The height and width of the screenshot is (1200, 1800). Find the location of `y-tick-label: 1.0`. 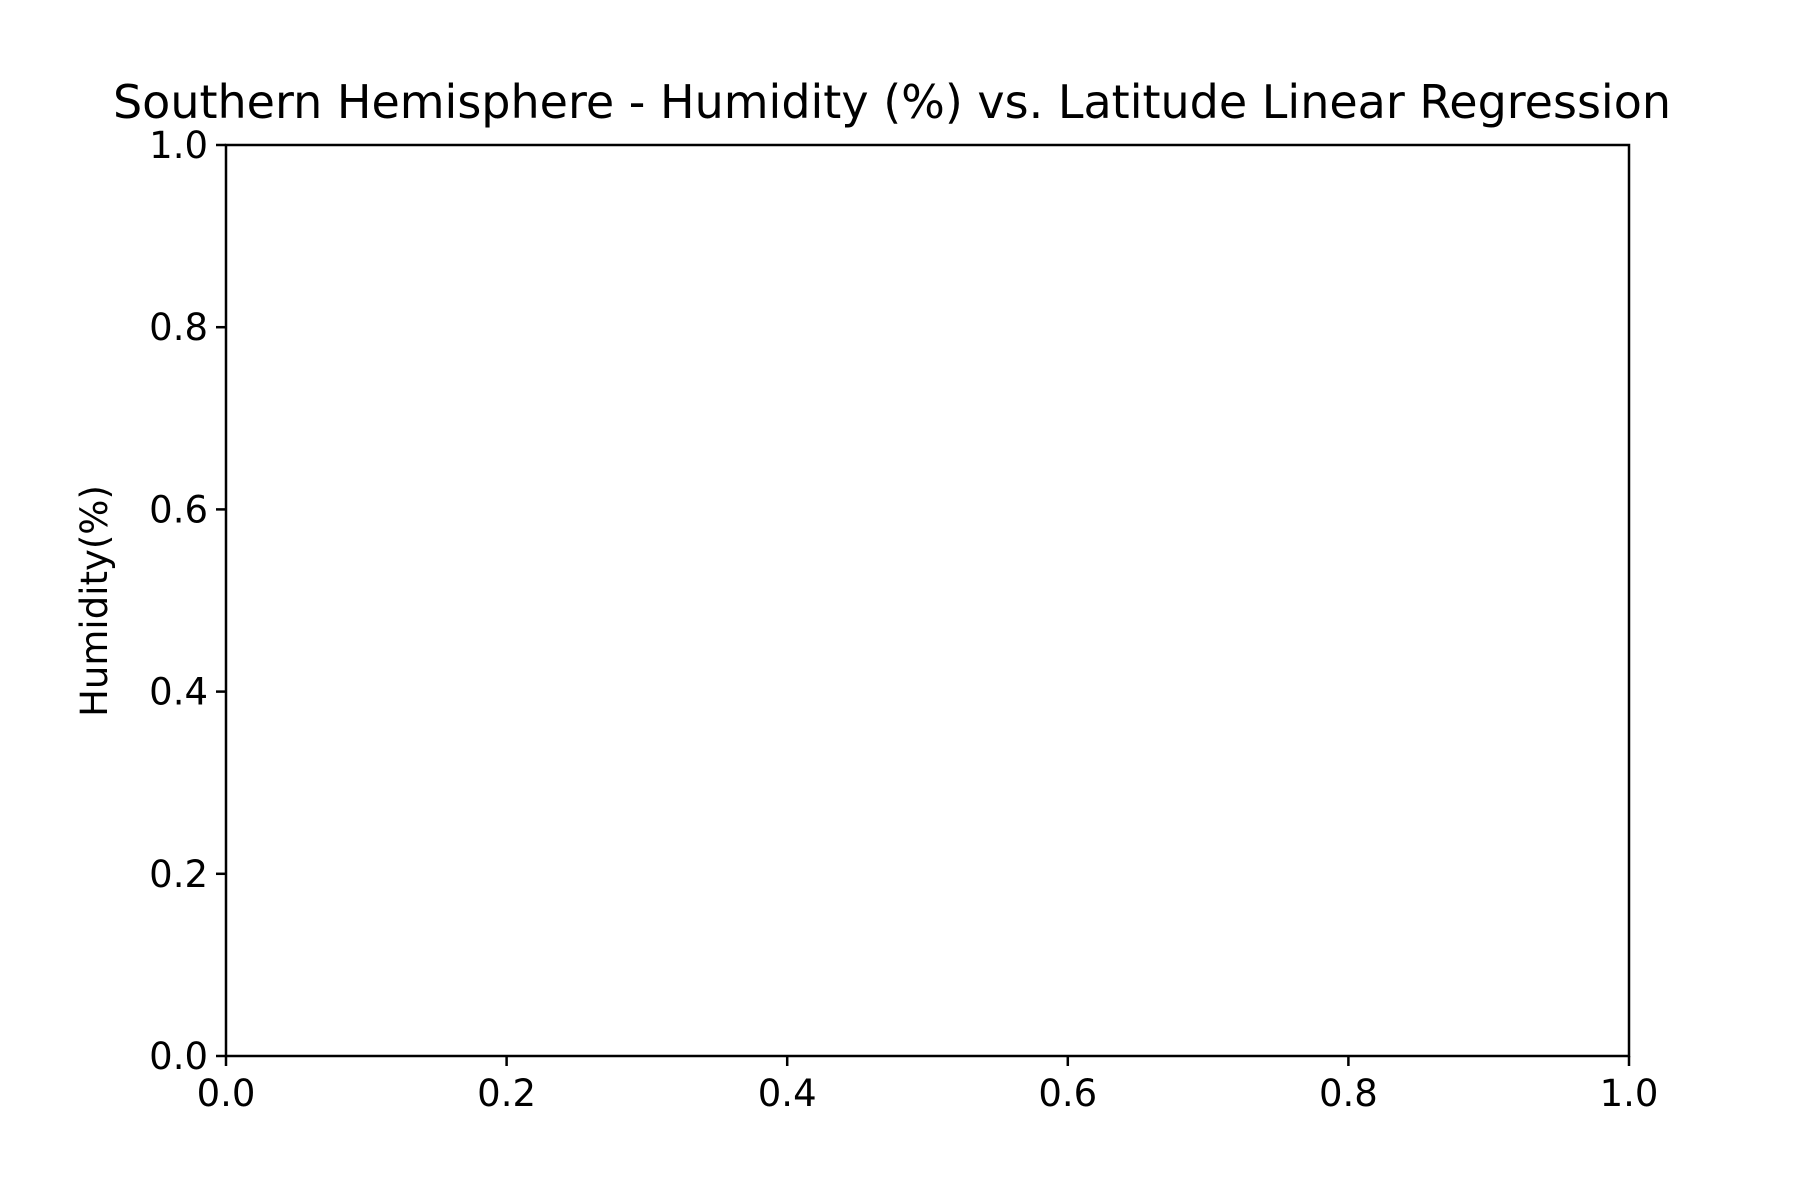

y-tick-label: 1.0 is located at coordinates (178, 145).